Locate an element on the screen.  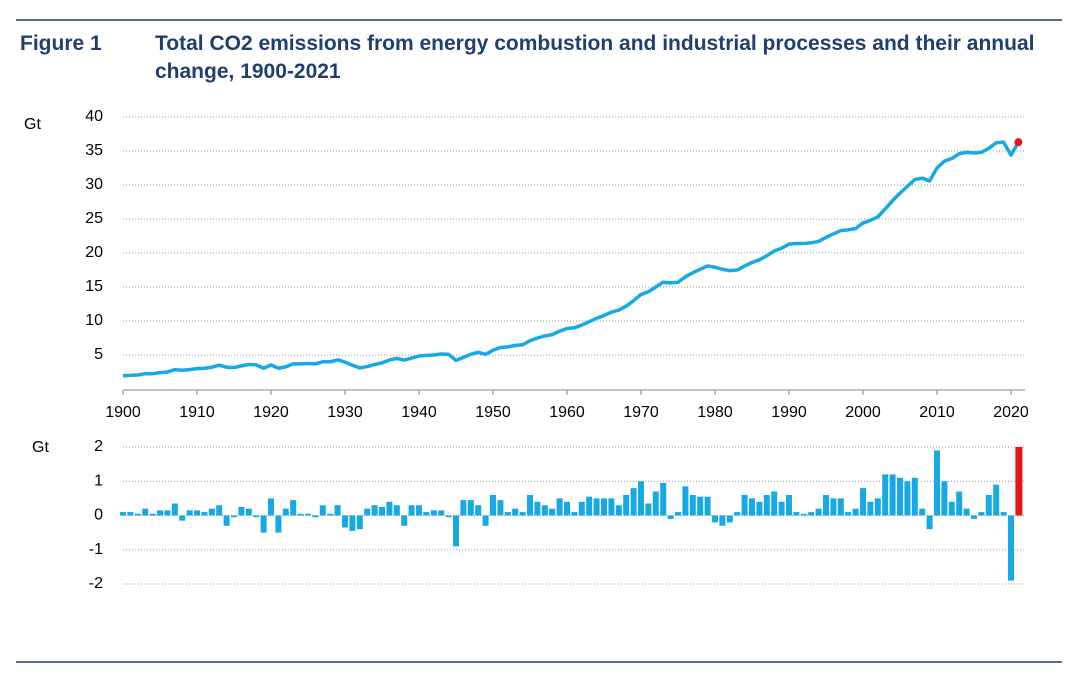
x-tick-label: 1960 is located at coordinates (567, 412).